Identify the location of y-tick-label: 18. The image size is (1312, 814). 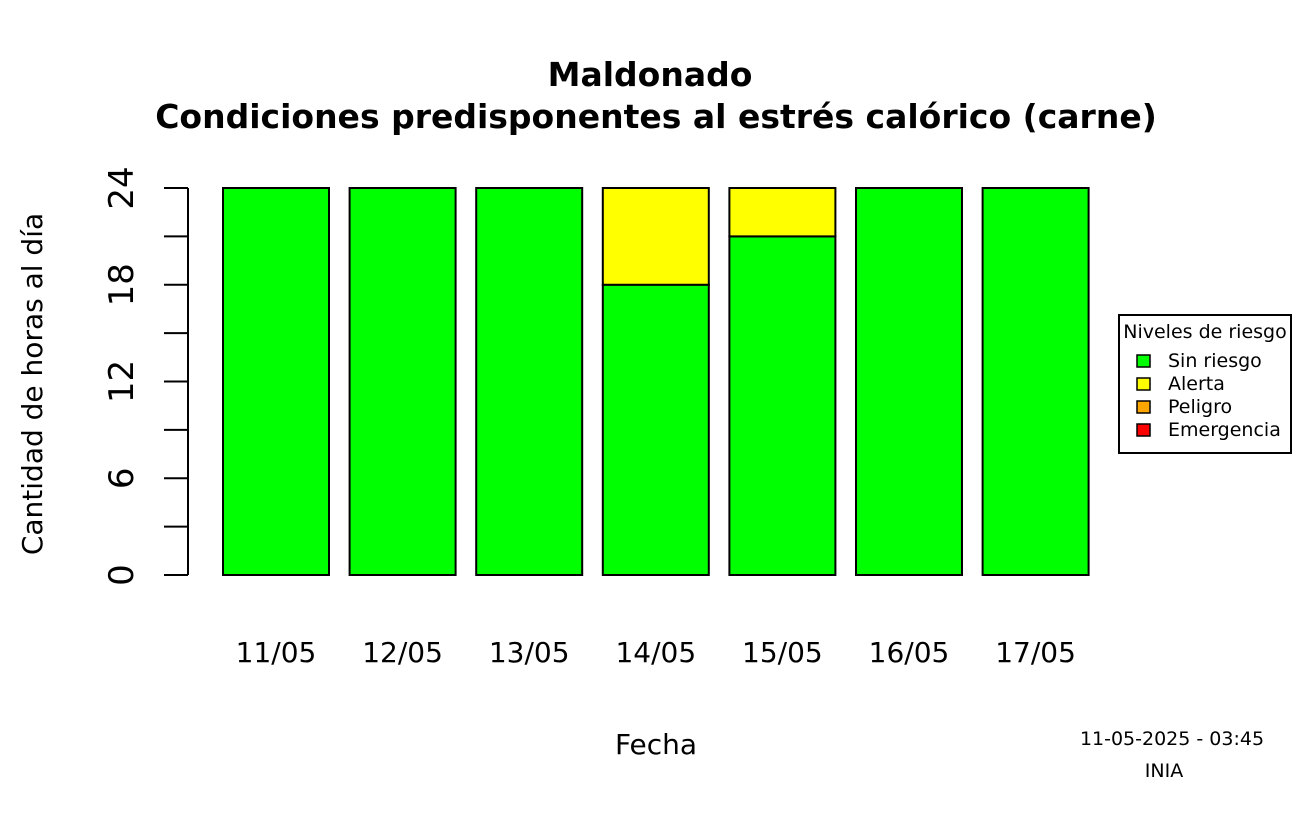
(122, 284).